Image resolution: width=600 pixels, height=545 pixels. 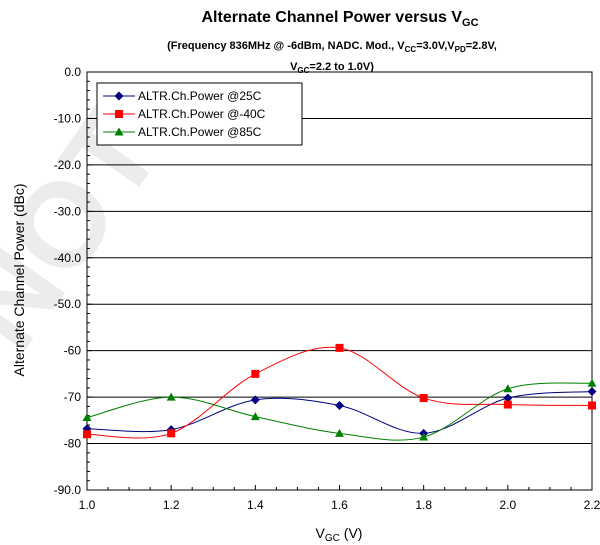 I want to click on x-tick-label: 1.4, so click(x=255, y=505).